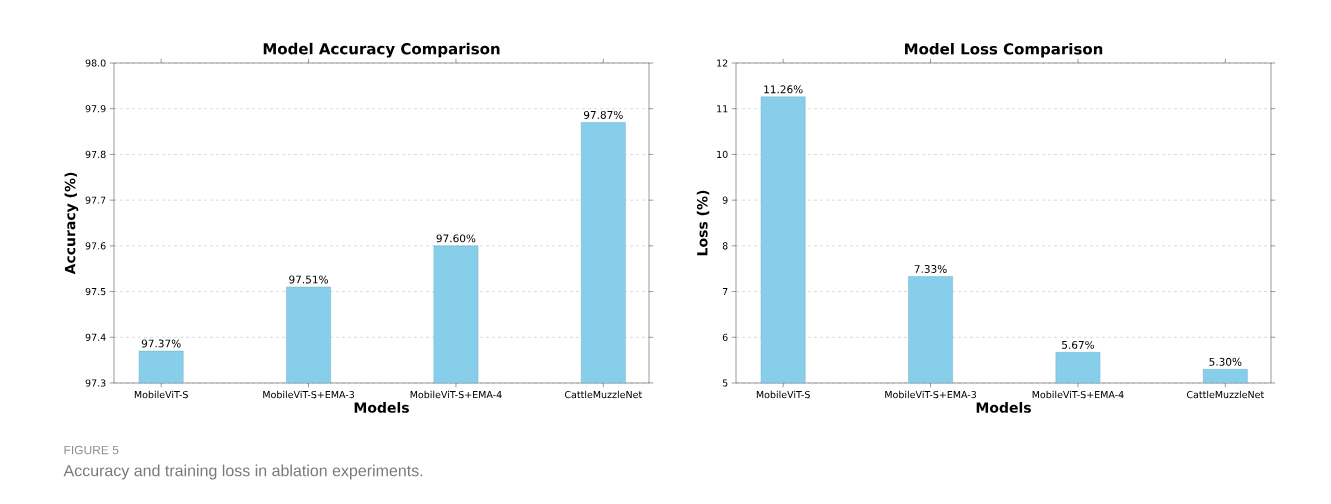  I want to click on data-label: 5.30%, so click(1225, 361).